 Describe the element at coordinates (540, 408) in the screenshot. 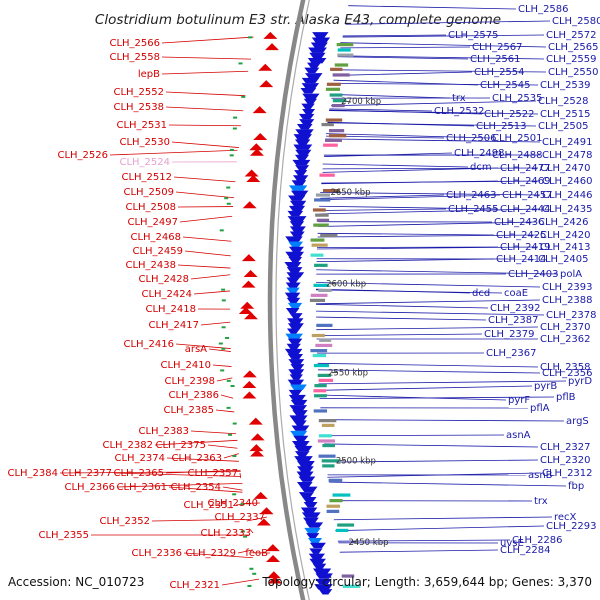

I see `right-gene-label: pflA` at that location.